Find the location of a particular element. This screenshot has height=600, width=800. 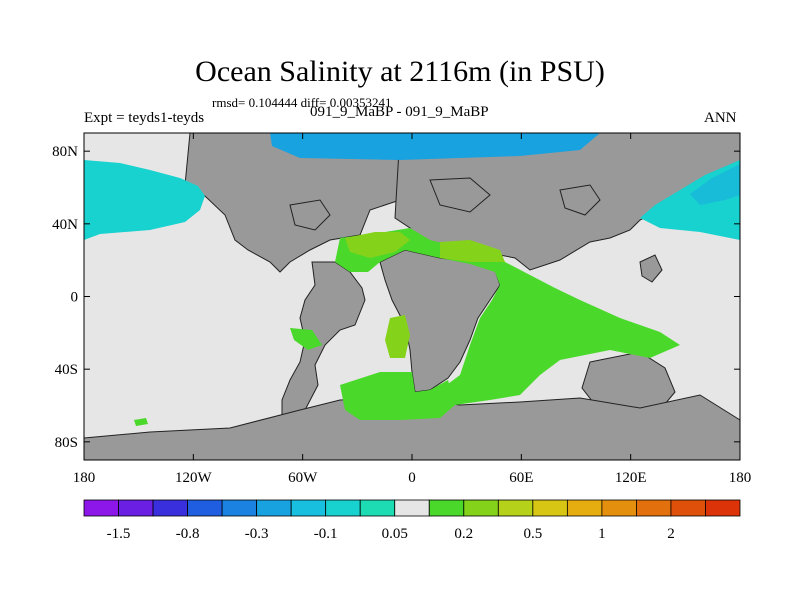

y-tick-label: 40S is located at coordinates (66, 370).